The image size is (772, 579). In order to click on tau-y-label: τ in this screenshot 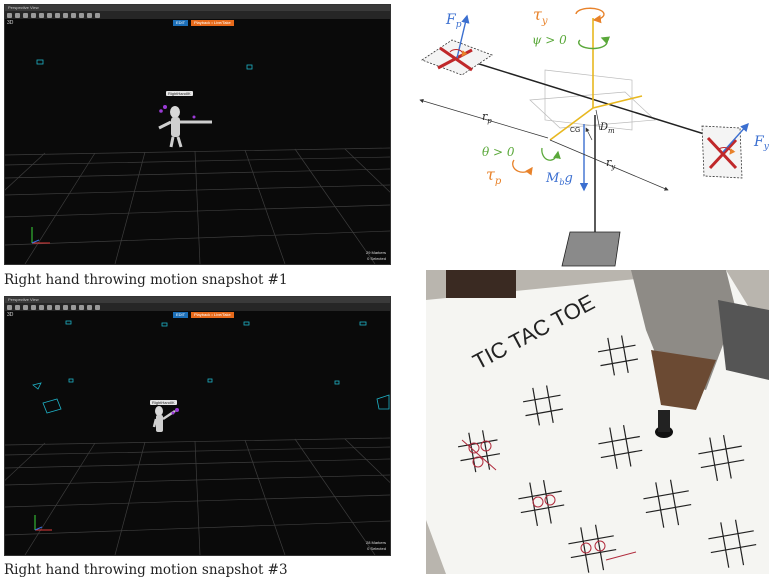, I will do `click(538, 14)`.